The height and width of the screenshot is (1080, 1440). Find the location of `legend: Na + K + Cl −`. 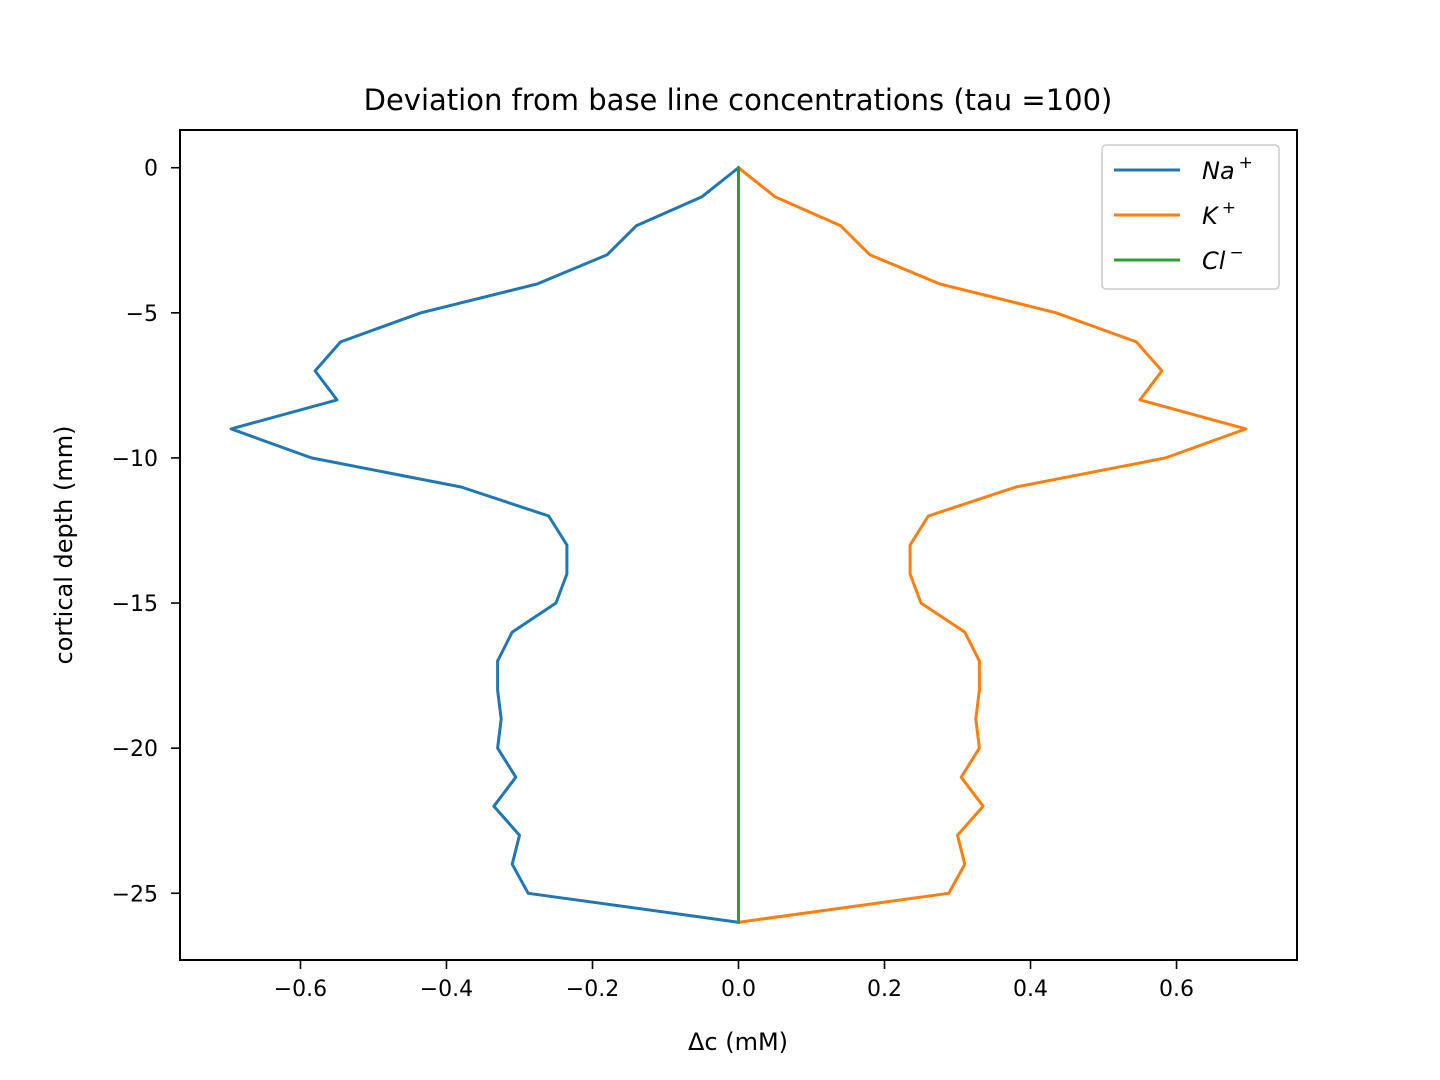

legend: Na + K + Cl − is located at coordinates (1190, 217).